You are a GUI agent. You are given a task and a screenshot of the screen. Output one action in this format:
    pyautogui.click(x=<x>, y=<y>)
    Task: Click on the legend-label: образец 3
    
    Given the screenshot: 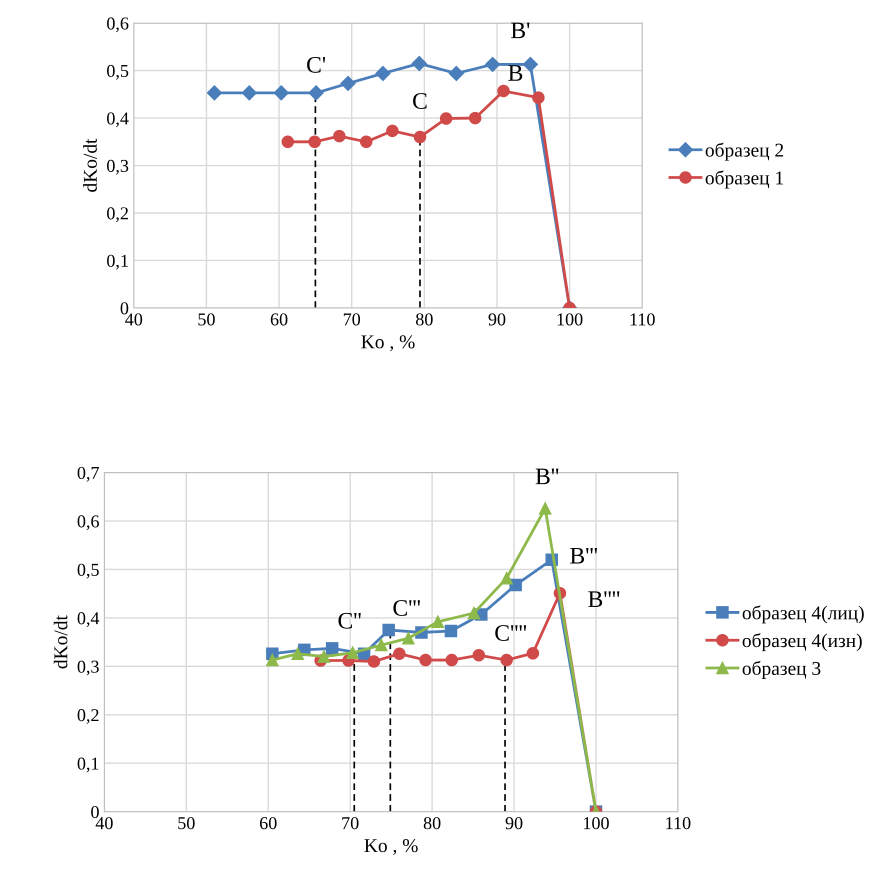 What is the action you would take?
    pyautogui.click(x=781, y=669)
    